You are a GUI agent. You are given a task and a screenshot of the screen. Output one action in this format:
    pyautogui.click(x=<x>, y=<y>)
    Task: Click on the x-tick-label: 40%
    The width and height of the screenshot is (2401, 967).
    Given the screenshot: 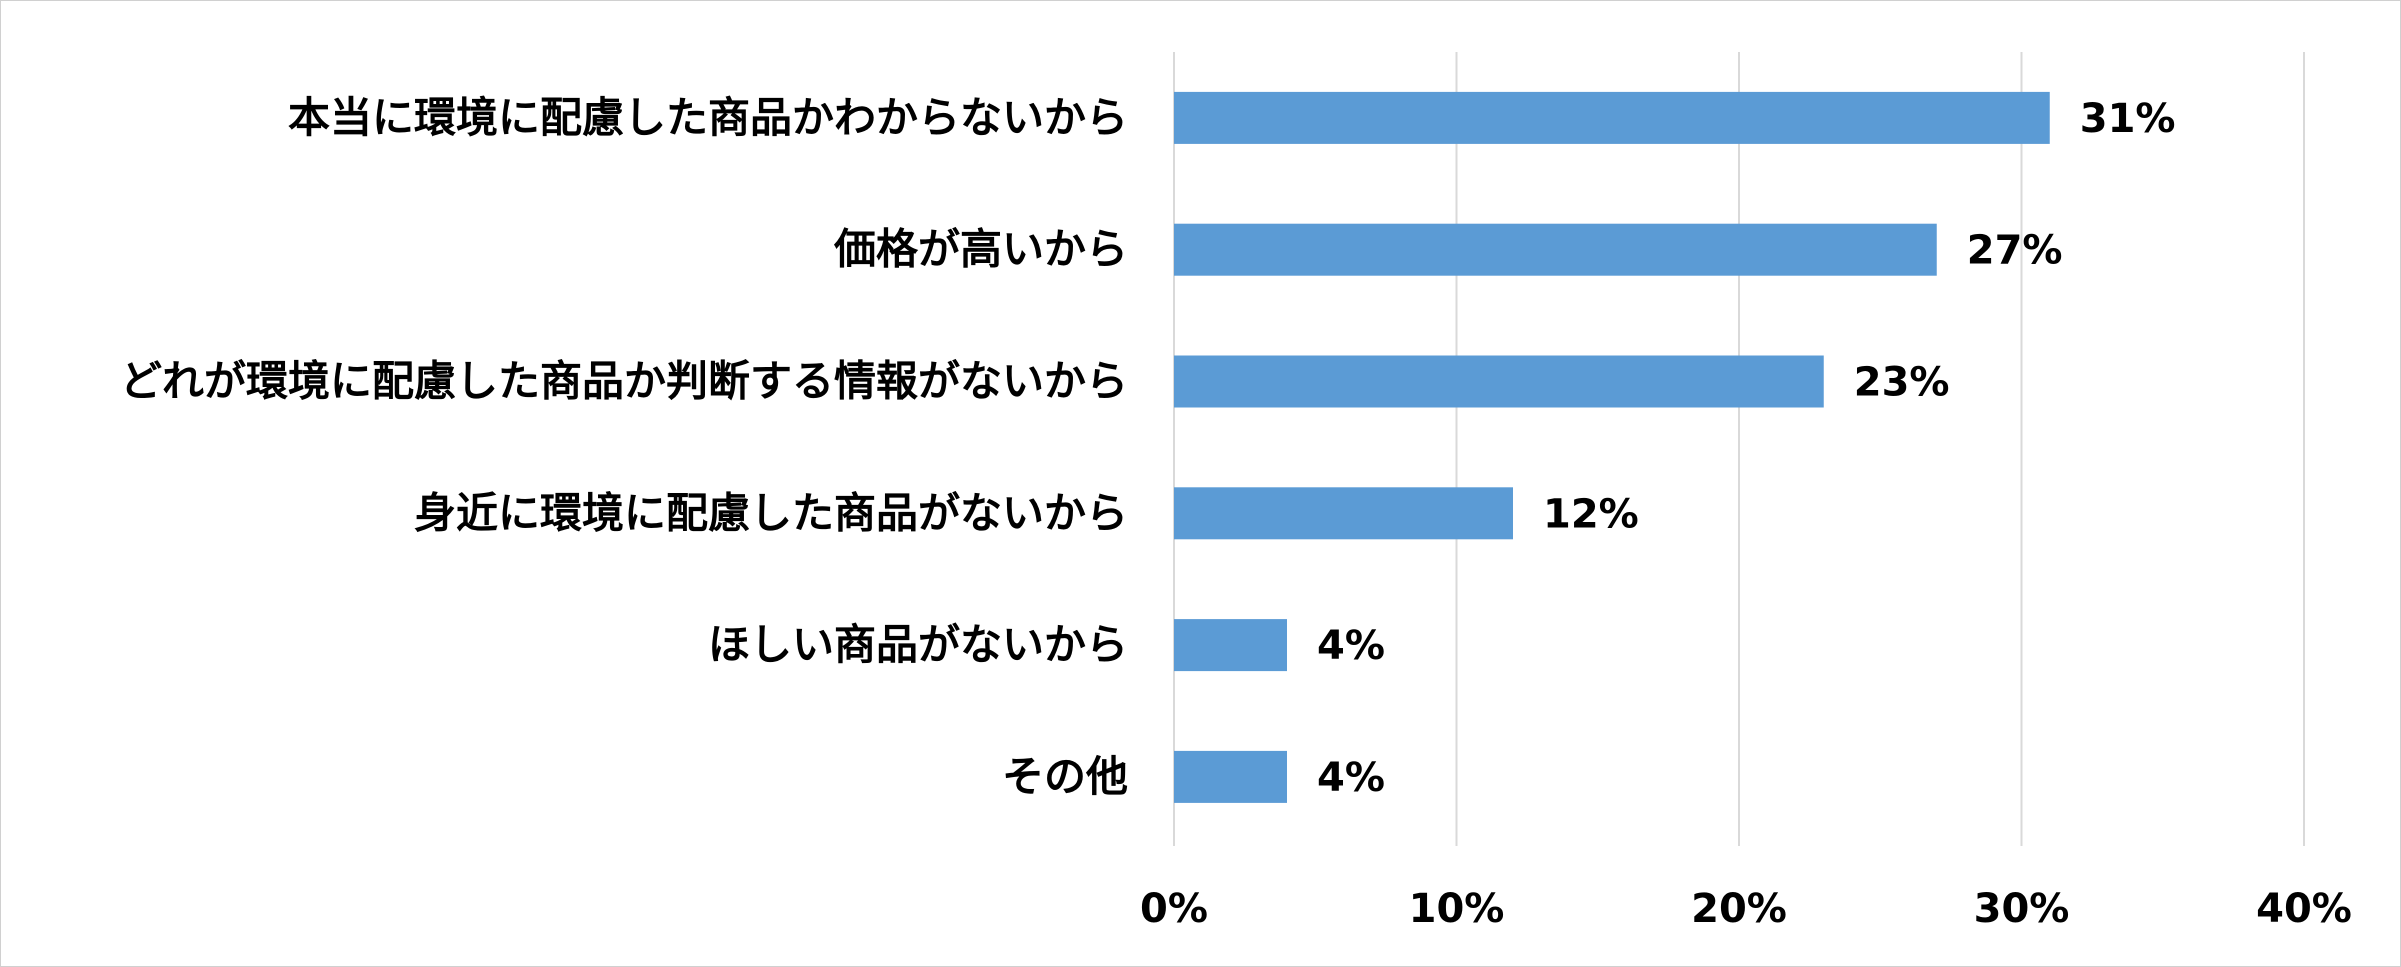 What is the action you would take?
    pyautogui.click(x=2304, y=909)
    